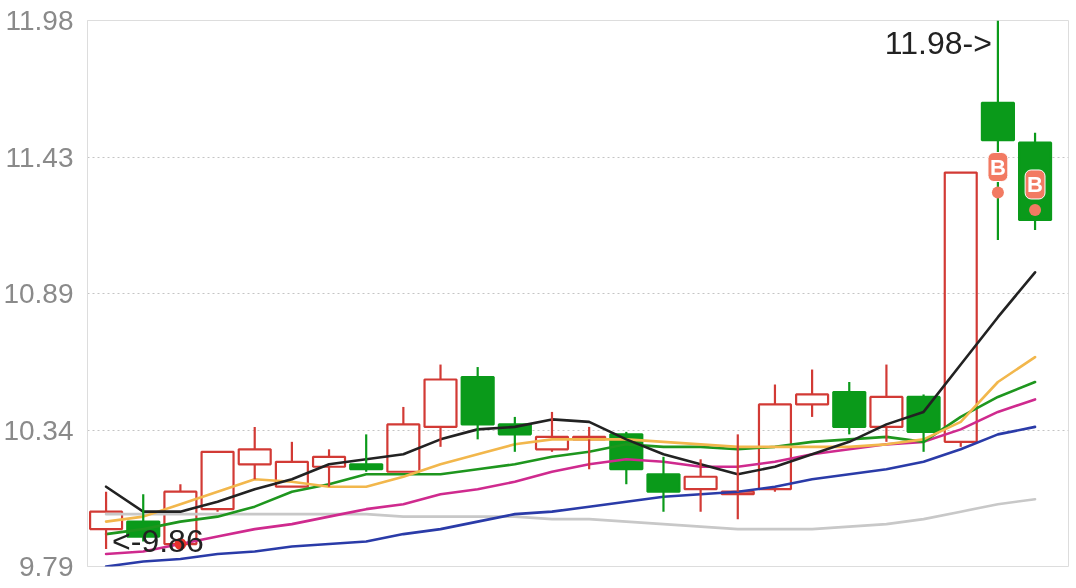 This screenshot has width=1076, height=588. What do you see at coordinates (38, 293) in the screenshot?
I see `y-tick-label: 10.89` at bounding box center [38, 293].